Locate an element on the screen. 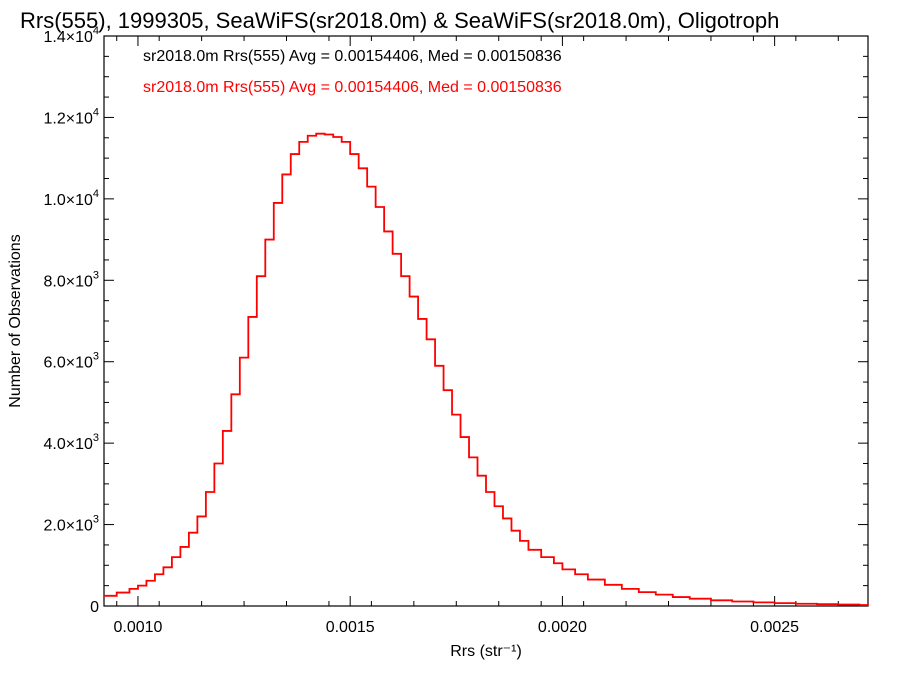 Image resolution: width=900 pixels, height=675 pixels. y-tick-label: 1.4×10⁴ is located at coordinates (71, 35).